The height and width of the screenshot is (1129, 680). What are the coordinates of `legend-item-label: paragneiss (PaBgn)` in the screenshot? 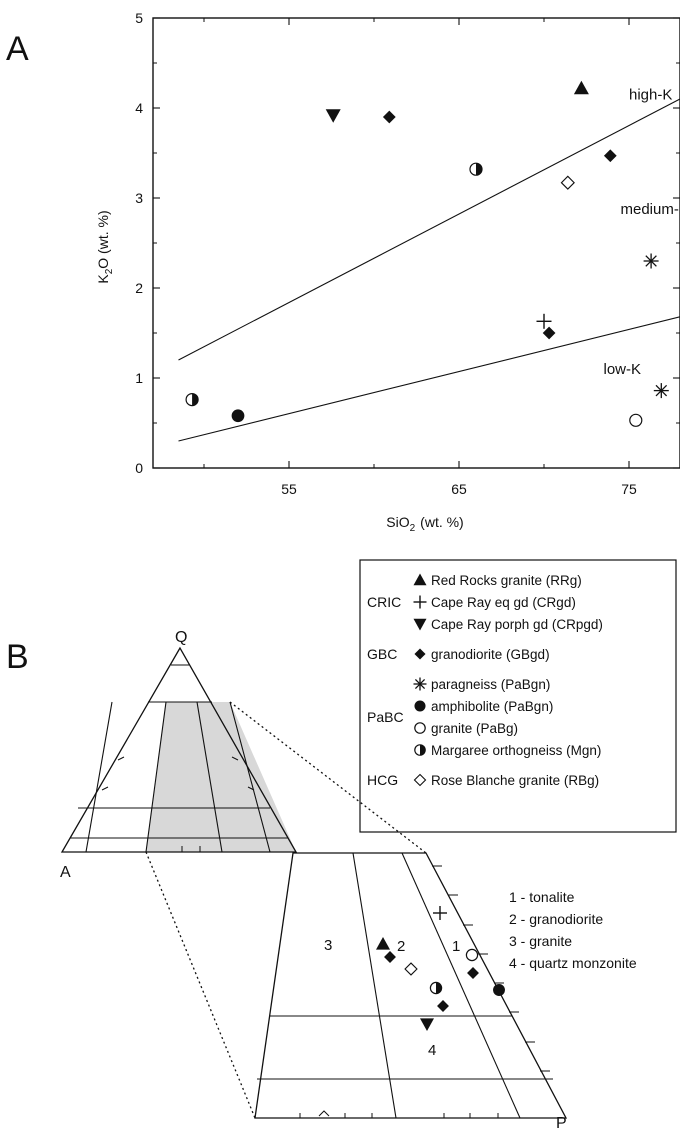 It's located at (490, 684).